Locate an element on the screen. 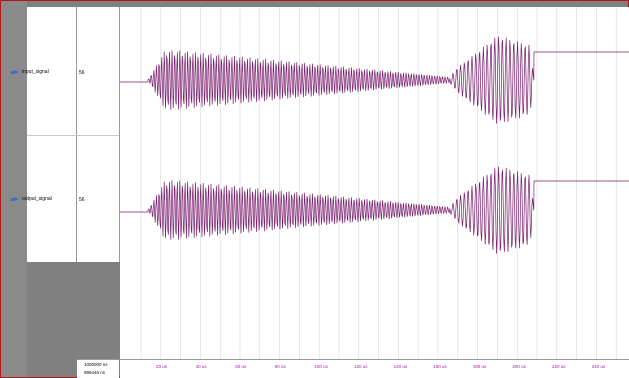  row-separator is located at coordinates (73, 135).